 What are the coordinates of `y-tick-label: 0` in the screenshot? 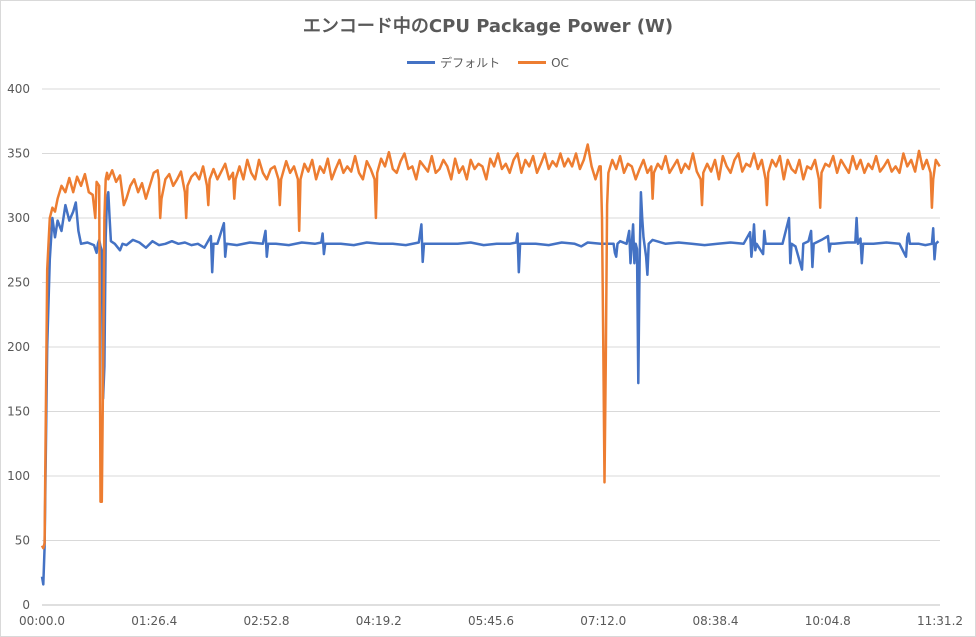 It's located at (26, 605).